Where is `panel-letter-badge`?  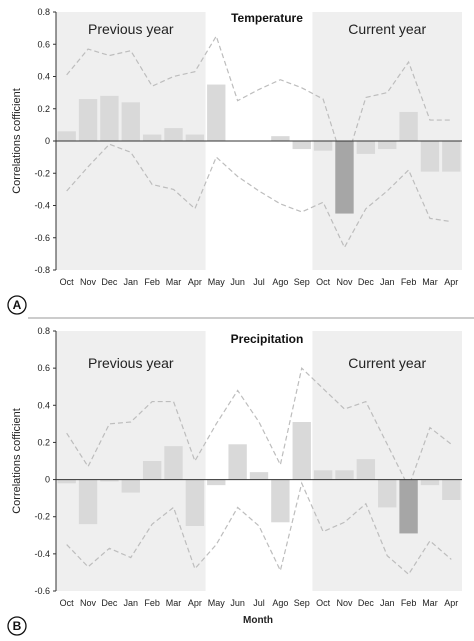
panel-letter-badge is located at coordinates (17, 626).